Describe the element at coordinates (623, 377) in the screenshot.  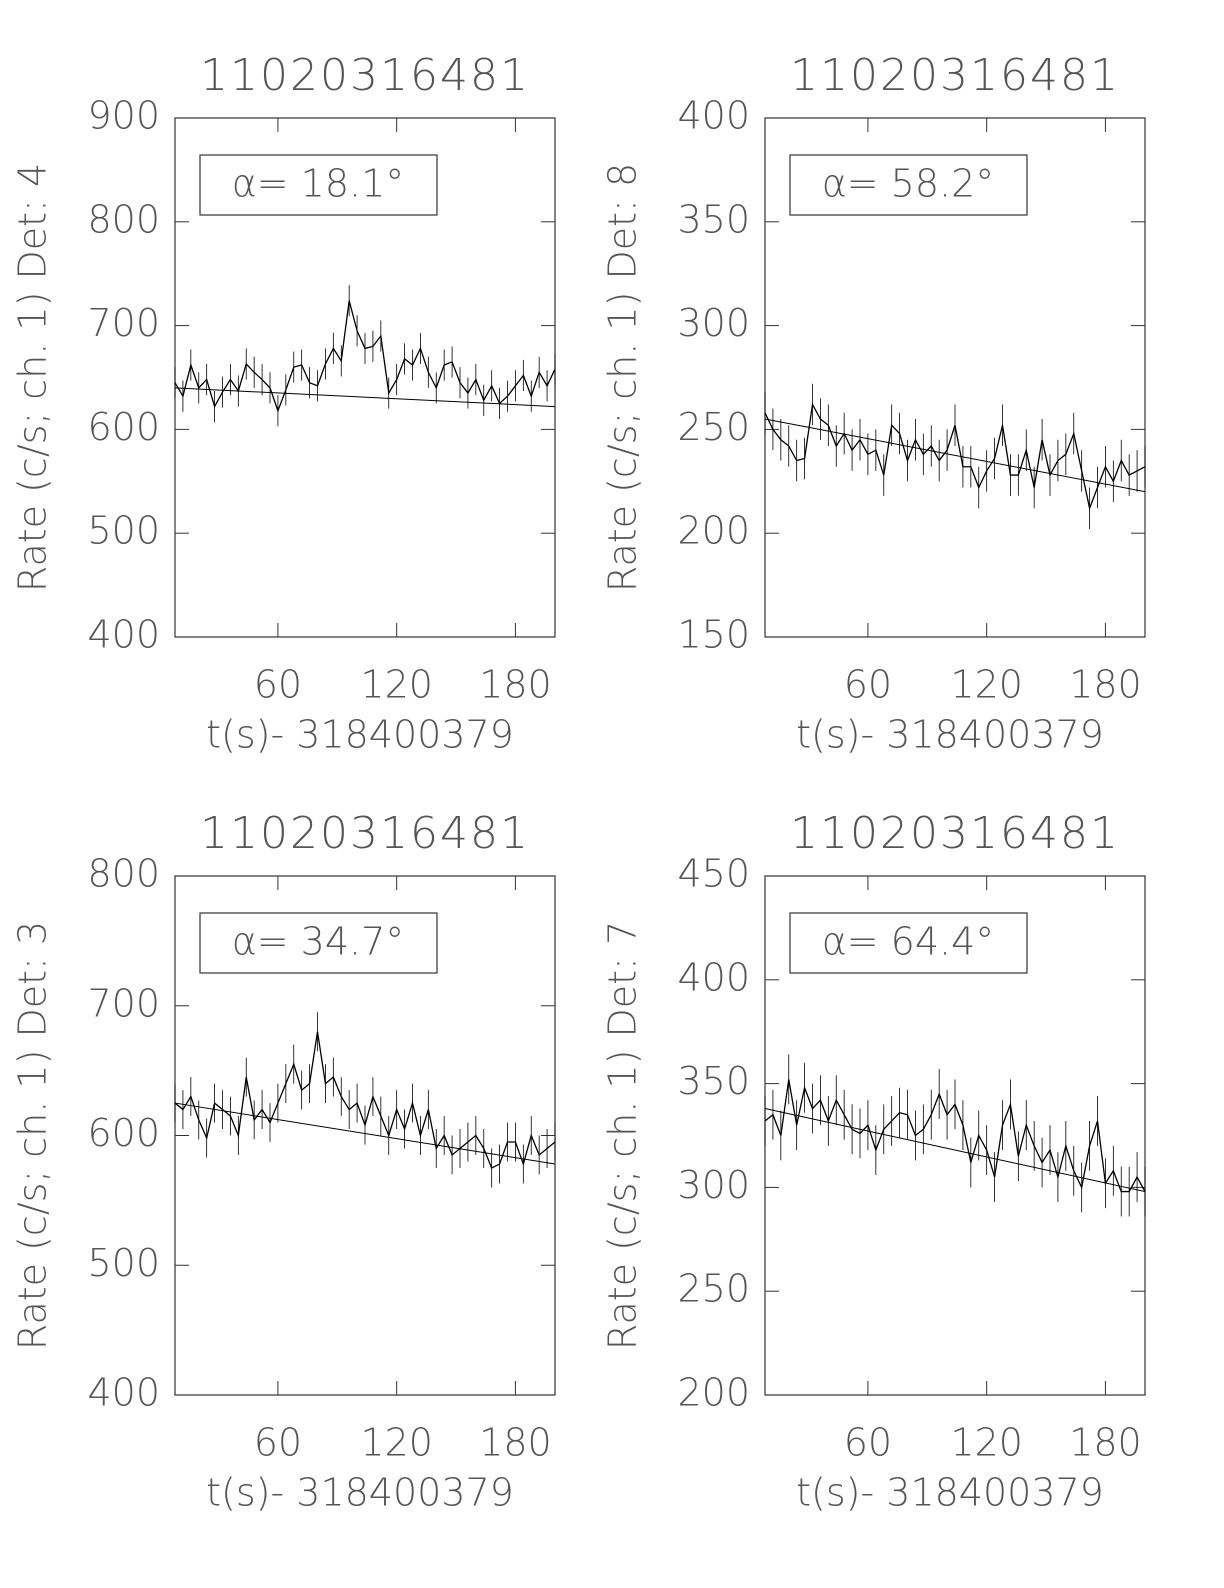
I see `y-axis-label: Rate (c/s; ch. 1) Det: 8` at that location.